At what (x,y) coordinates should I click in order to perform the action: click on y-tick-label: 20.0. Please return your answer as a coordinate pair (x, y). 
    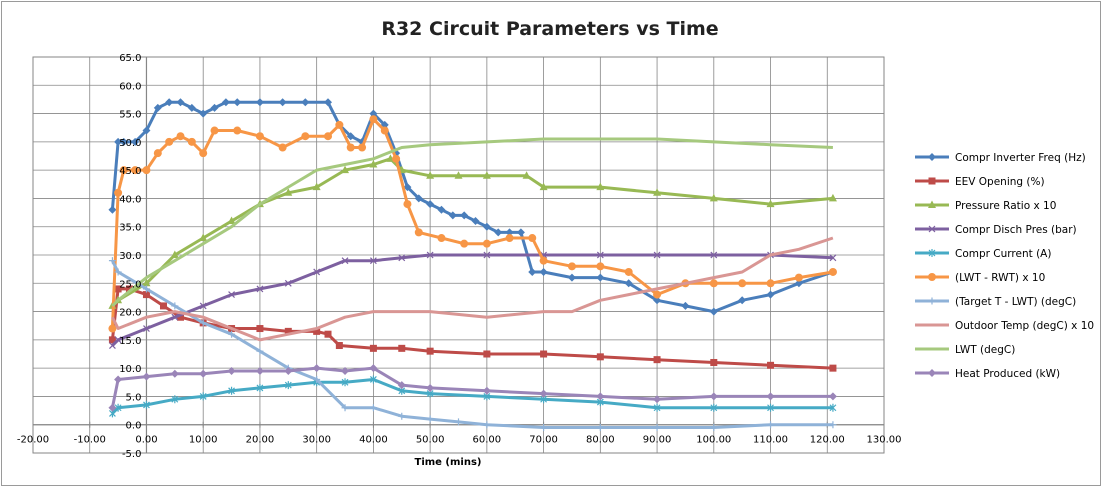
    Looking at the image, I should click on (130, 313).